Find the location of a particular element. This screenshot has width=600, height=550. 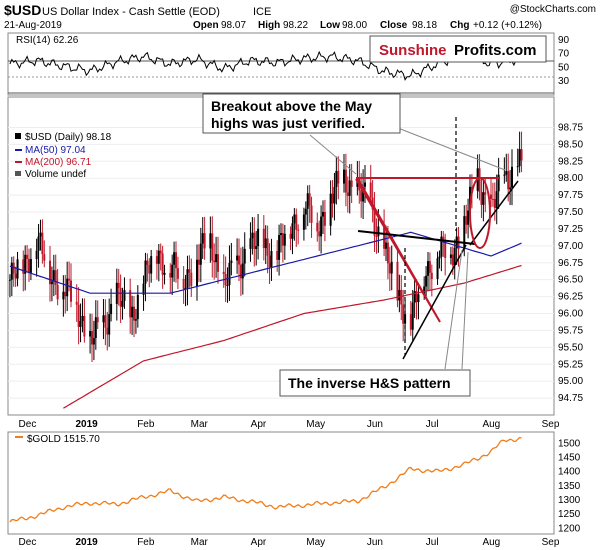

rsi-axis: 90 70 50 30 is located at coordinates (564, 61).